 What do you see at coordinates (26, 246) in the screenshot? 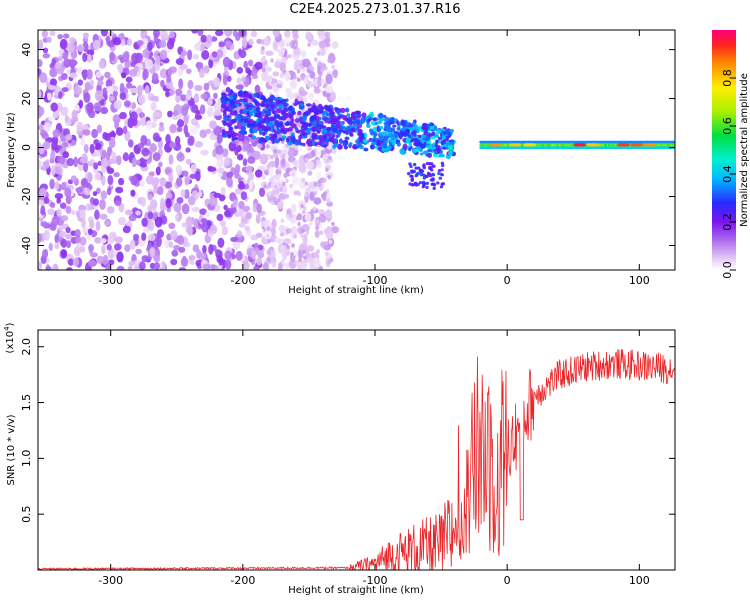
I see `spectrogram-y-tick-label: -40` at bounding box center [26, 246].